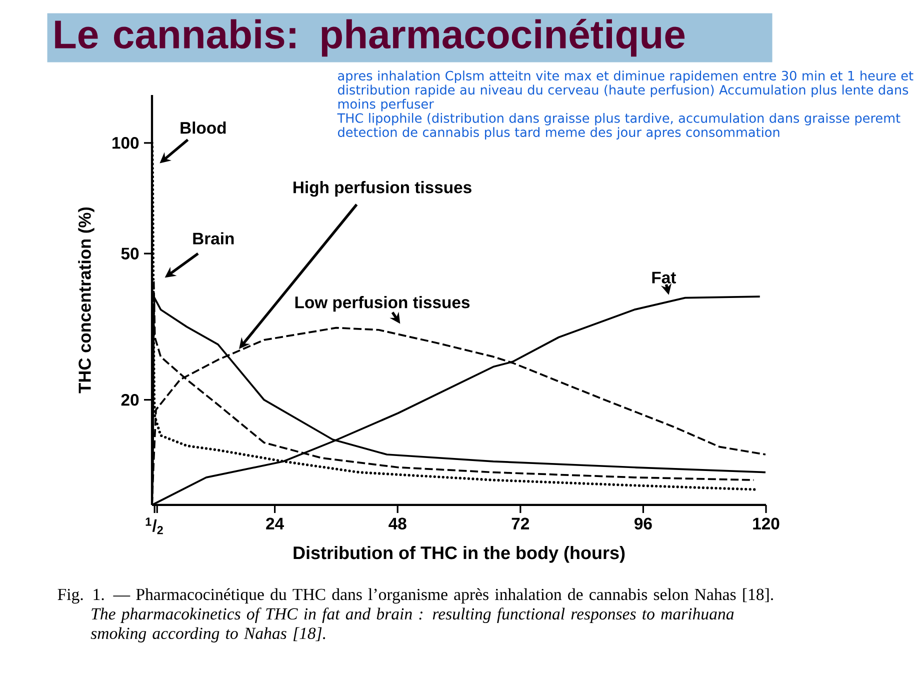  What do you see at coordinates (125, 143) in the screenshot?
I see `y-tick-label: 100` at bounding box center [125, 143].